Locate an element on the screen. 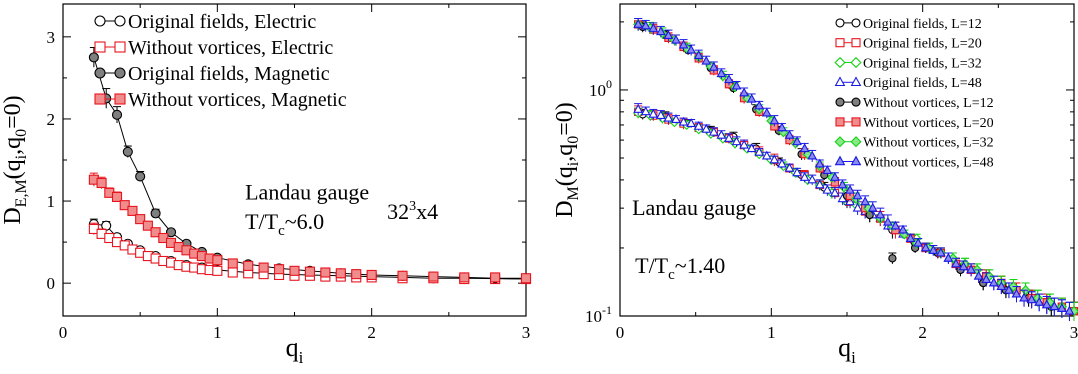  y-tick-label: 10-1 is located at coordinates (598, 314).